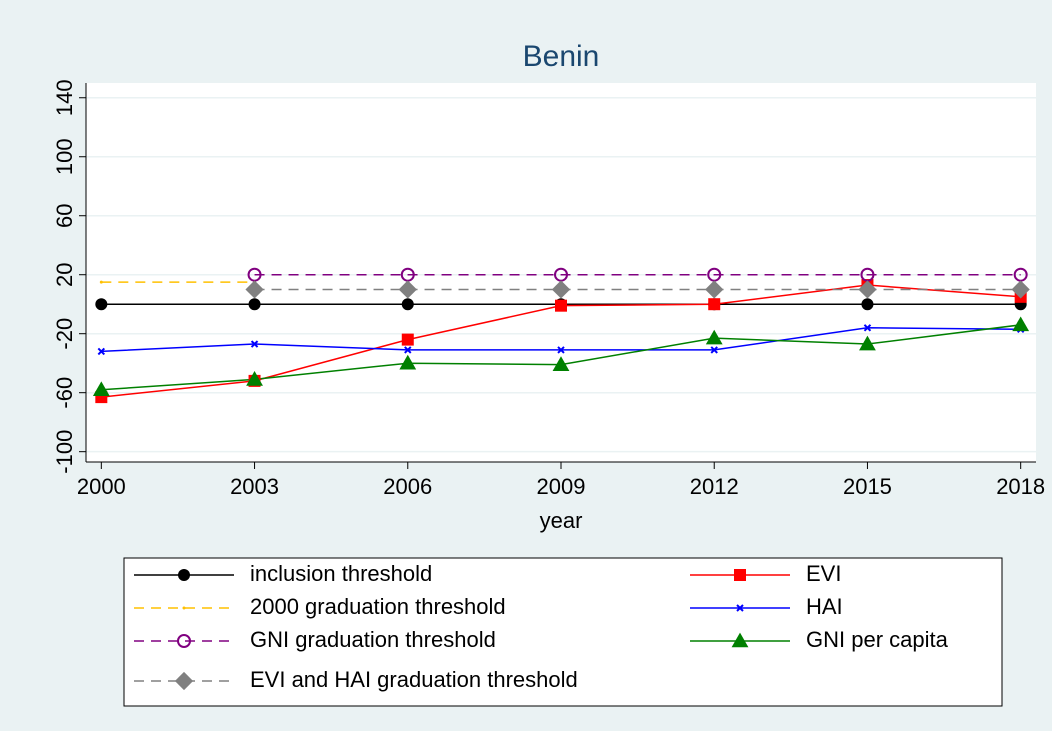 The image size is (1052, 736). What do you see at coordinates (414, 679) in the screenshot?
I see `legend-label: EVI and HAI graduation threshold` at bounding box center [414, 679].